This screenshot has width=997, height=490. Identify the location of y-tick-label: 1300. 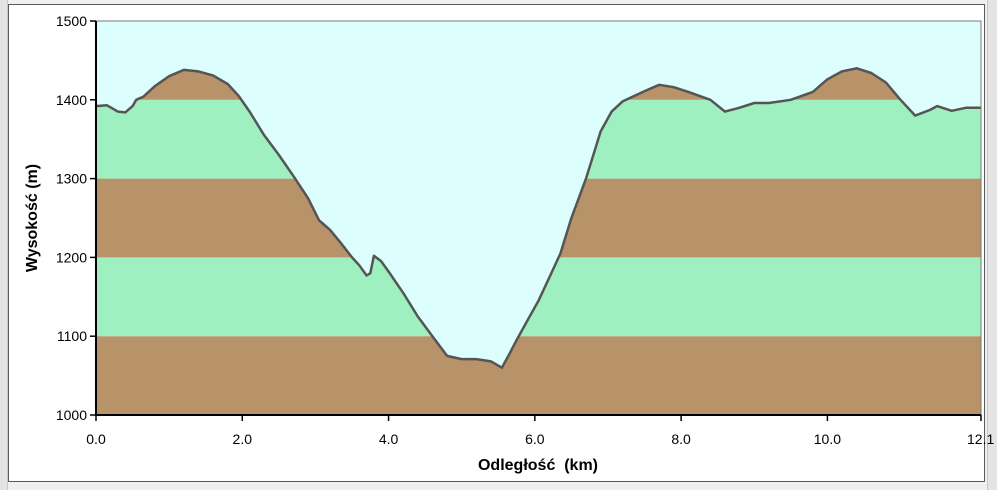
(71, 179).